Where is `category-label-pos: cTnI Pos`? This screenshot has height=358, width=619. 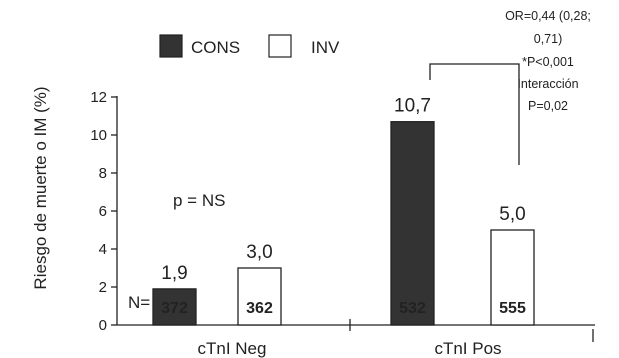
category-label-pos: cTnI Pos is located at coordinates (467, 348).